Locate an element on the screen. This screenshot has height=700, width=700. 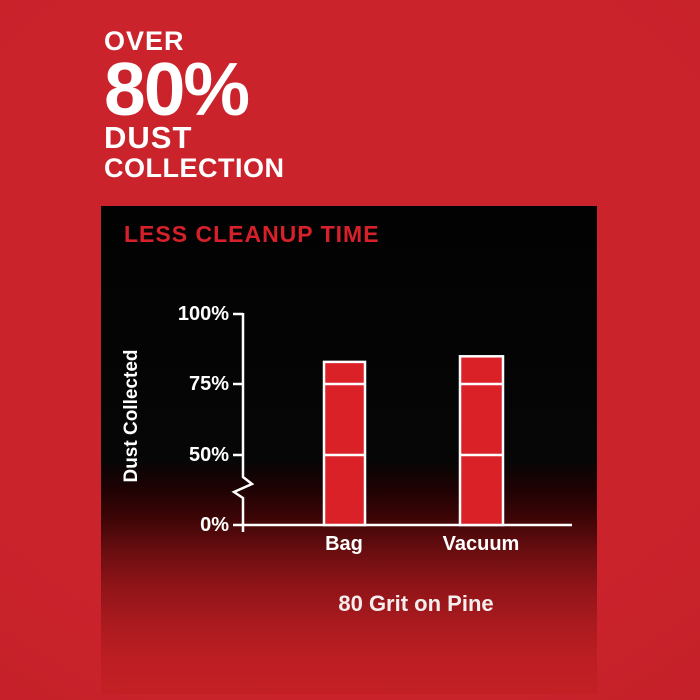
bar-vacuum is located at coordinates (481, 441).